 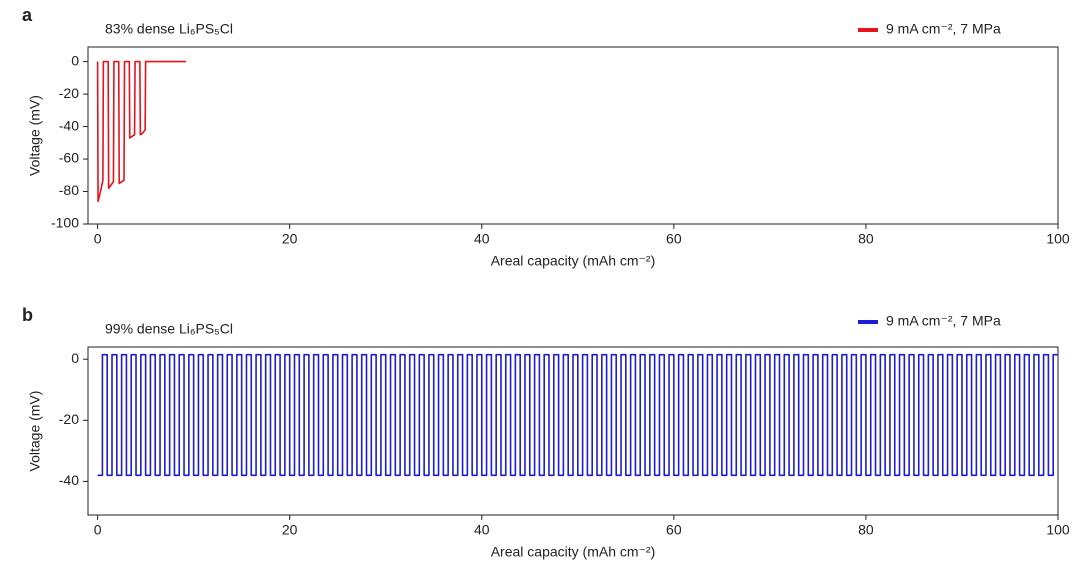 I want to click on panel-title: 99% dense Li₆PS₅Cl, so click(x=169, y=329).